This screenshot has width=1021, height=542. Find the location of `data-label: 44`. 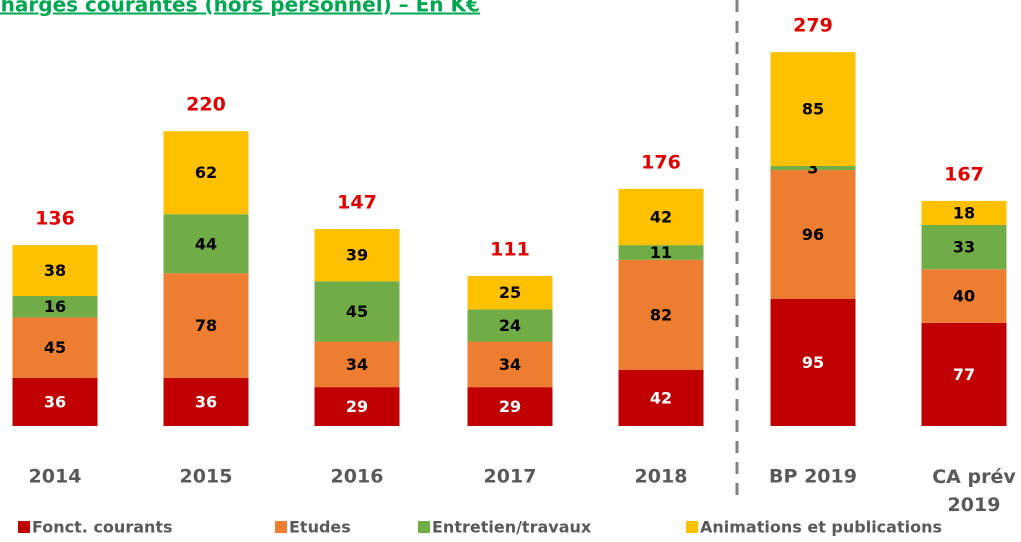

data-label: 44 is located at coordinates (206, 243).